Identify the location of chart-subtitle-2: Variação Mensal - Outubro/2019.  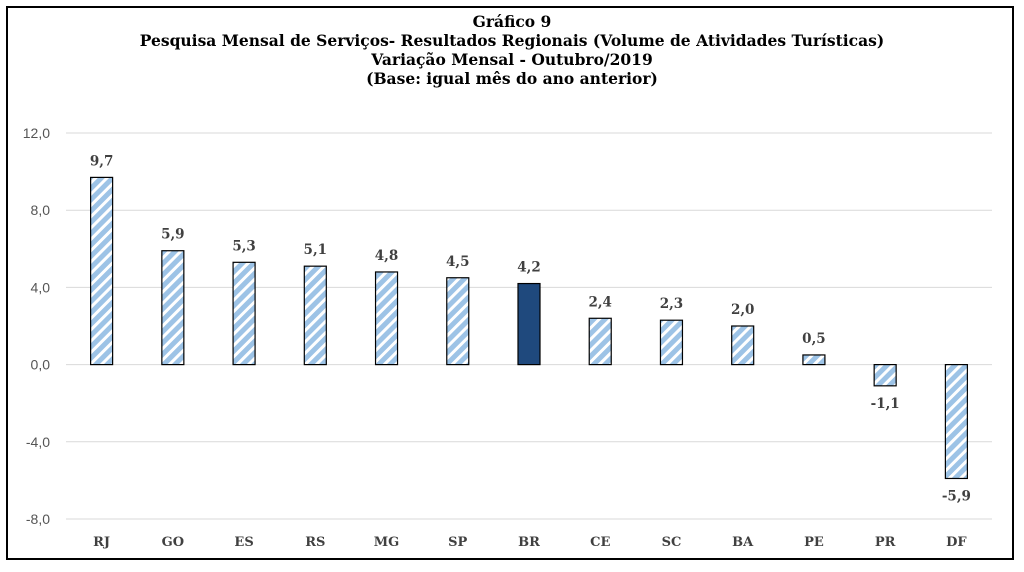
(512, 59).